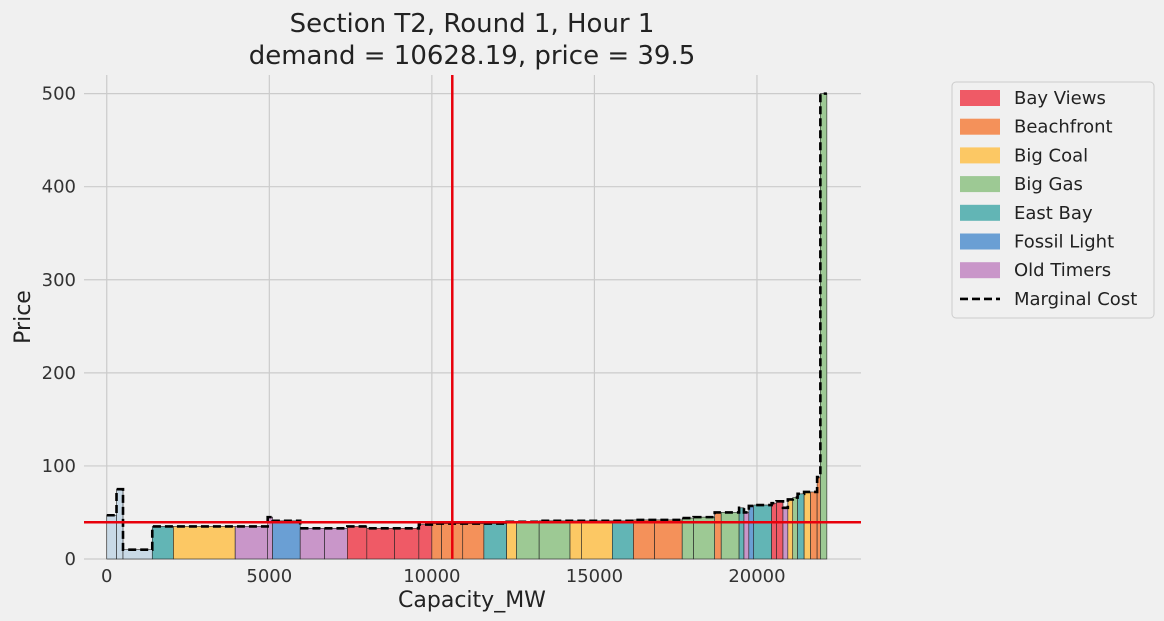 This screenshot has width=1164, height=621. Describe the element at coordinates (472, 56) in the screenshot. I see `chart-title-line2: demand = 10628.19, price = 39.5` at that location.